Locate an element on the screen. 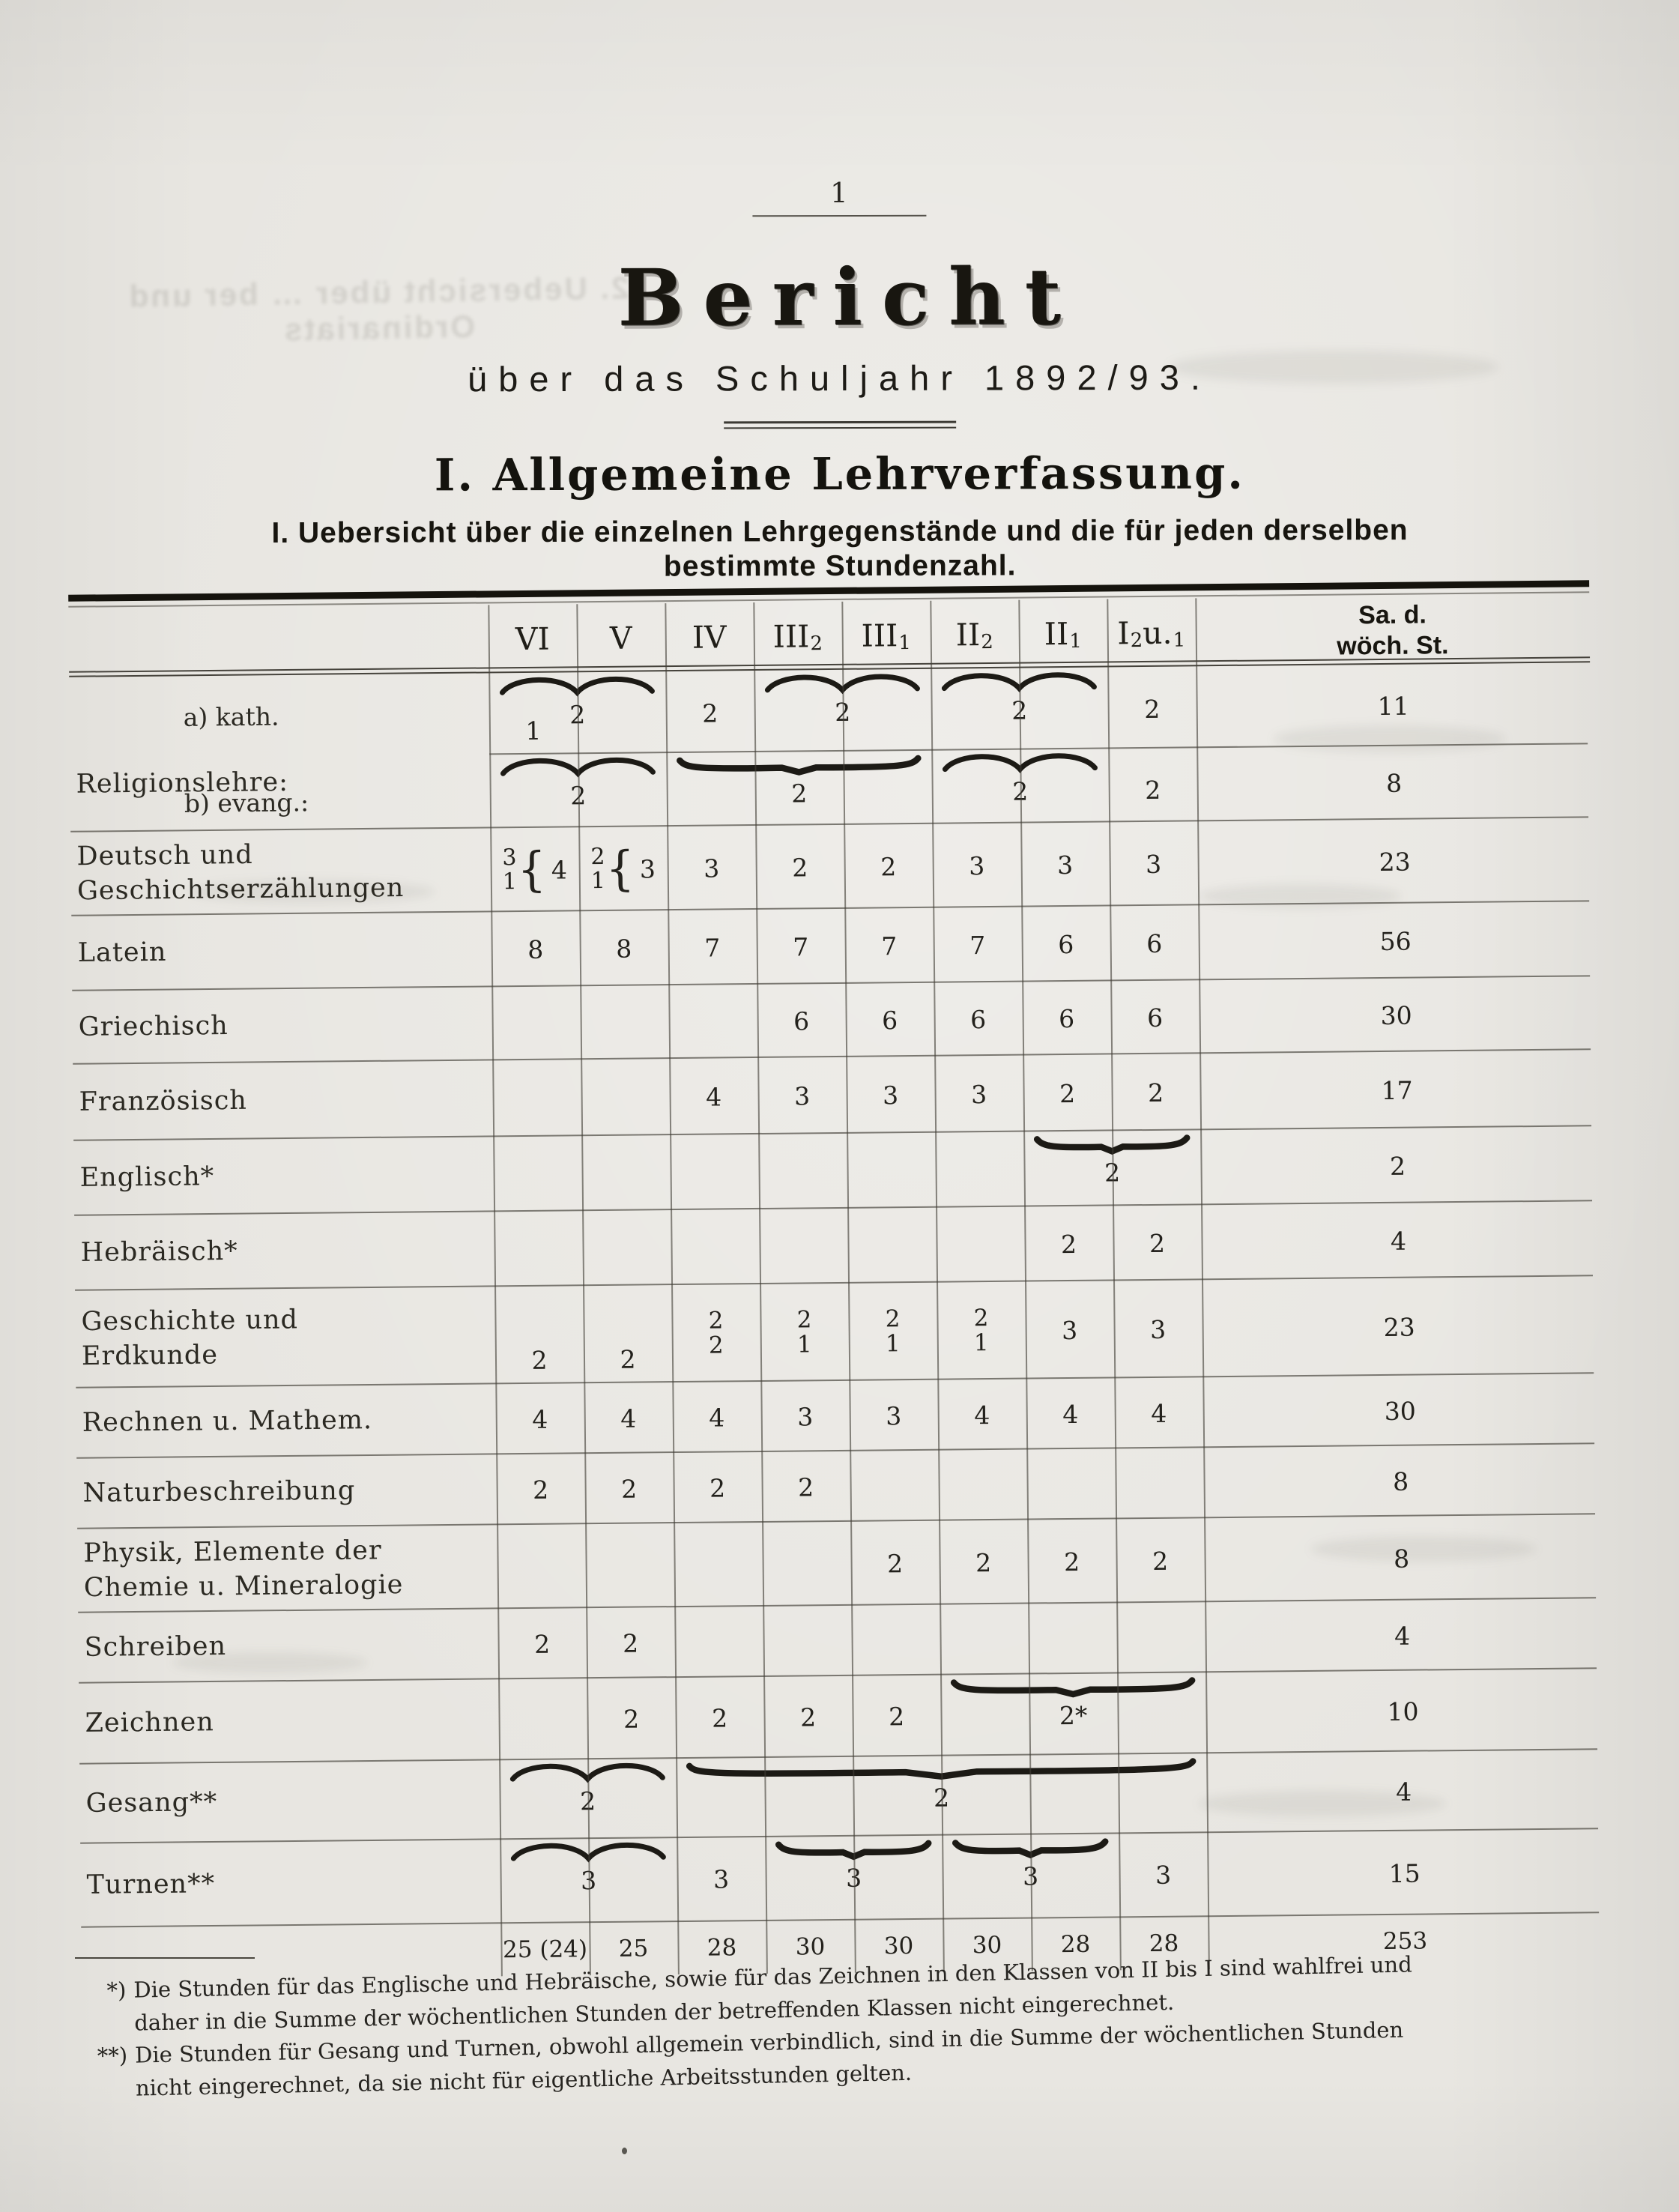 This screenshot has height=2212, width=1679. cell-religion-kath-I2u1: 2 is located at coordinates (1152, 708).